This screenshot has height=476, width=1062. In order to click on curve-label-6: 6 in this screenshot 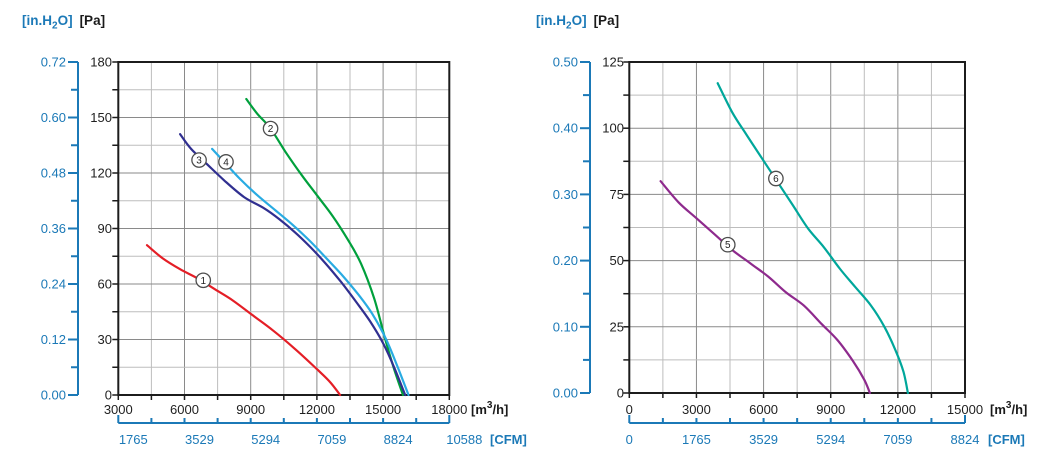, I will do `click(776, 178)`.